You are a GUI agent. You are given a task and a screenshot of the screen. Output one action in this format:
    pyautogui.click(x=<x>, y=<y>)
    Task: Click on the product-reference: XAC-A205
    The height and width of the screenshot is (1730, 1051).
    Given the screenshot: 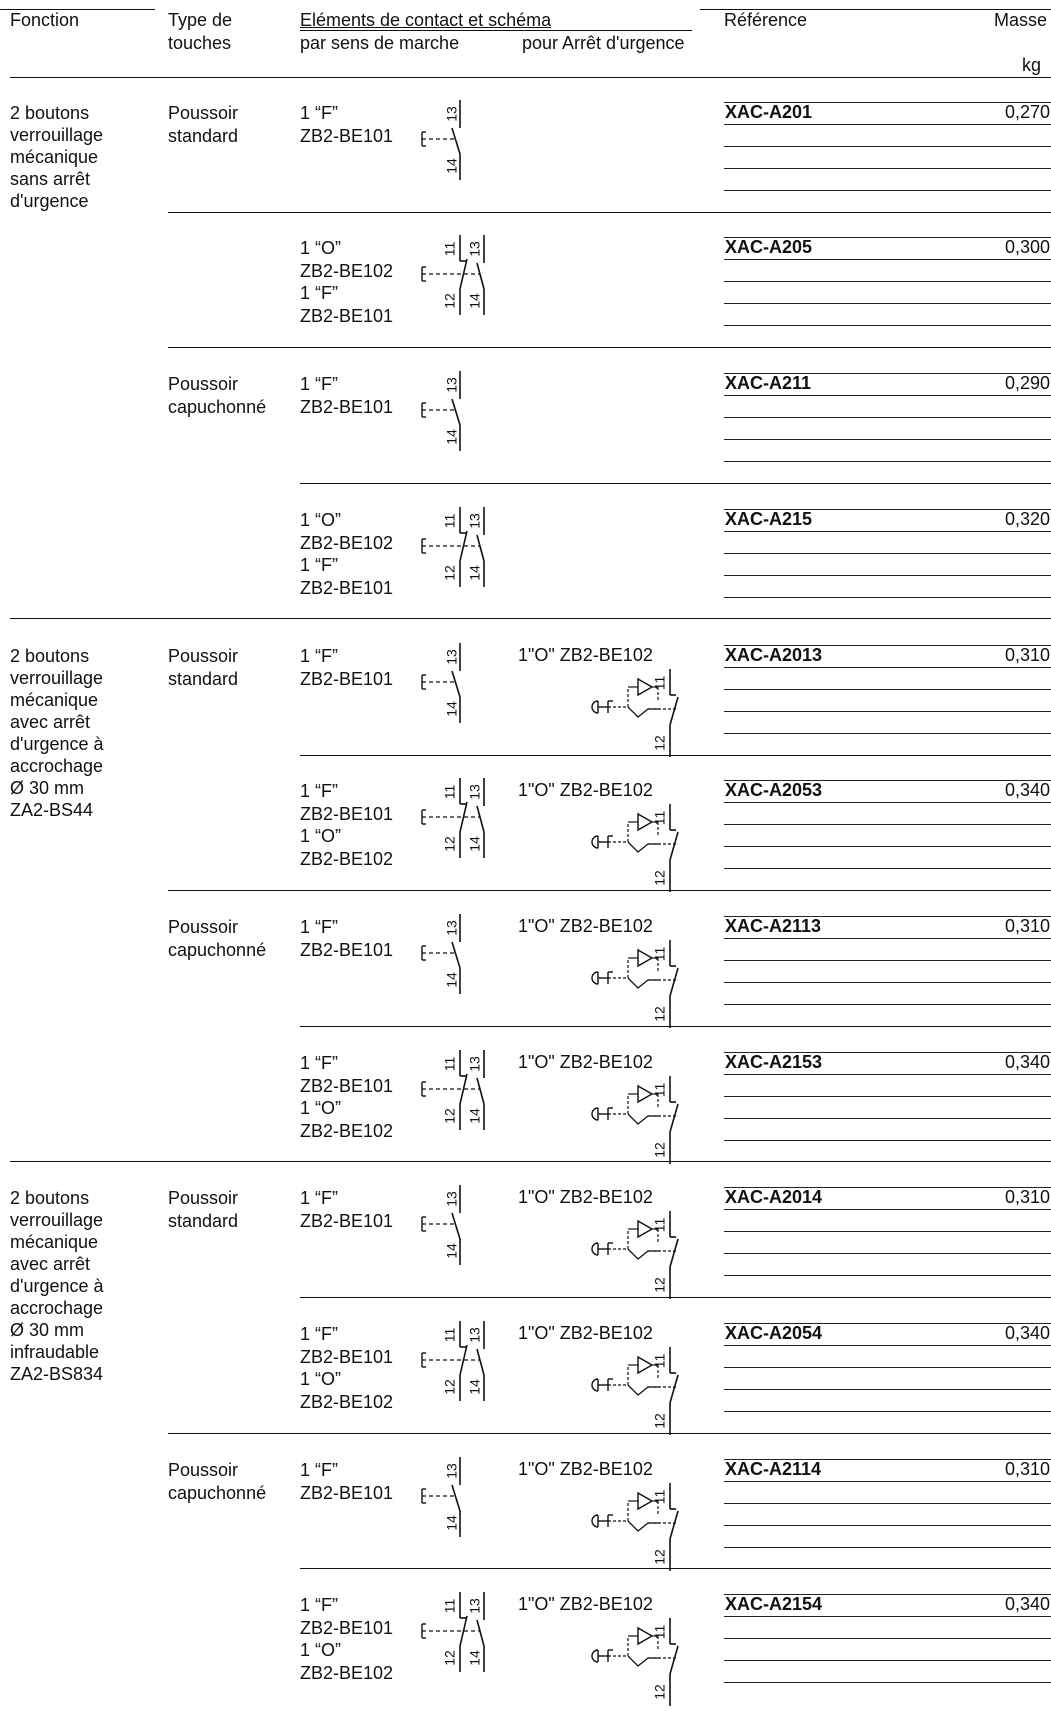 What is the action you would take?
    pyautogui.click(x=769, y=247)
    